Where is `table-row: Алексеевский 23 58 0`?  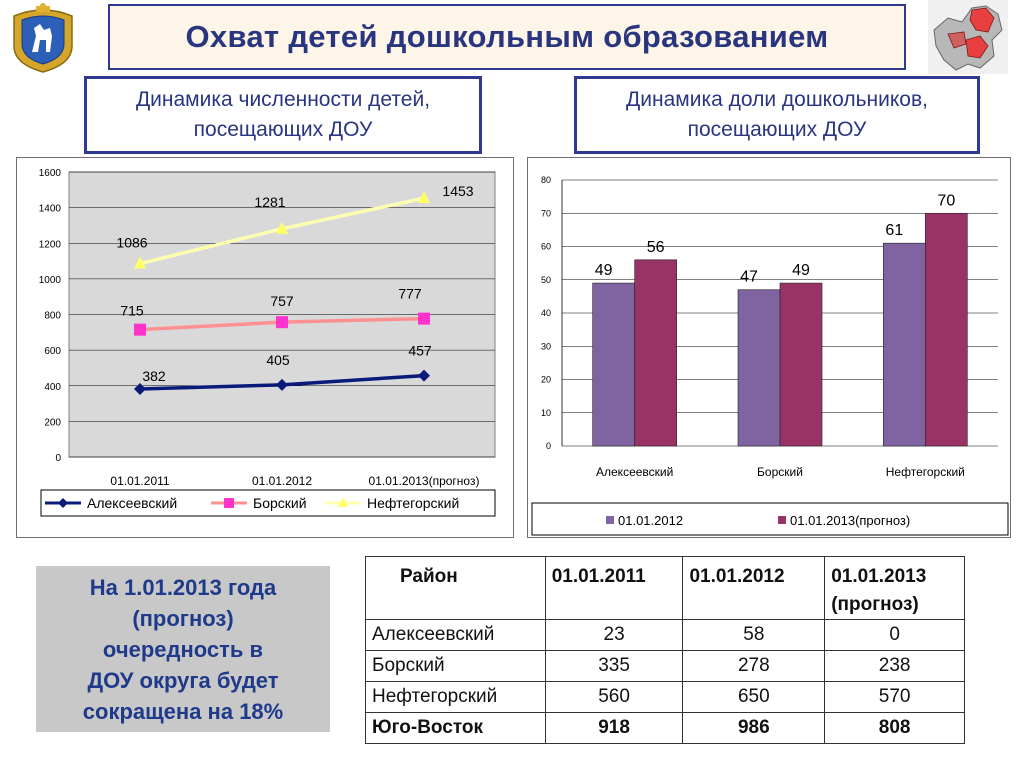 table-row: Алексеевский 23 58 0 is located at coordinates (665, 635).